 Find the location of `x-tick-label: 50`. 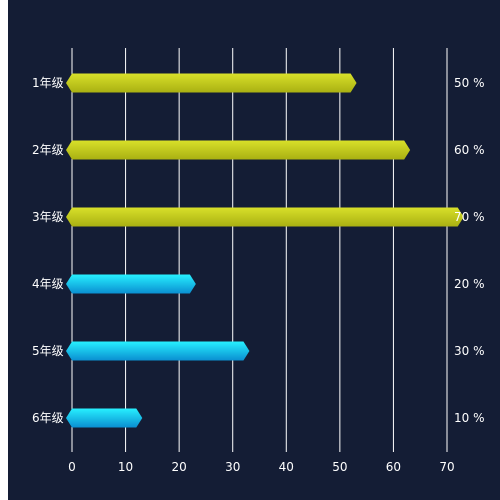

x-tick-label: 50 is located at coordinates (339, 467).